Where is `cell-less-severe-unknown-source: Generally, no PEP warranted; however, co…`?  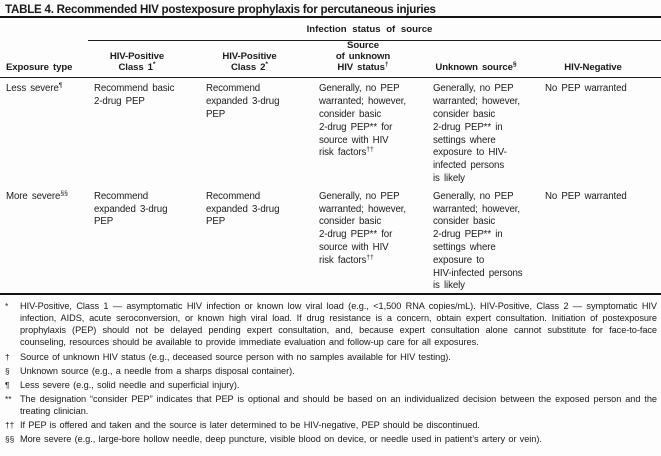 cell-less-severe-unknown-source: Generally, no PEP warranted; however, co… is located at coordinates (476, 133).